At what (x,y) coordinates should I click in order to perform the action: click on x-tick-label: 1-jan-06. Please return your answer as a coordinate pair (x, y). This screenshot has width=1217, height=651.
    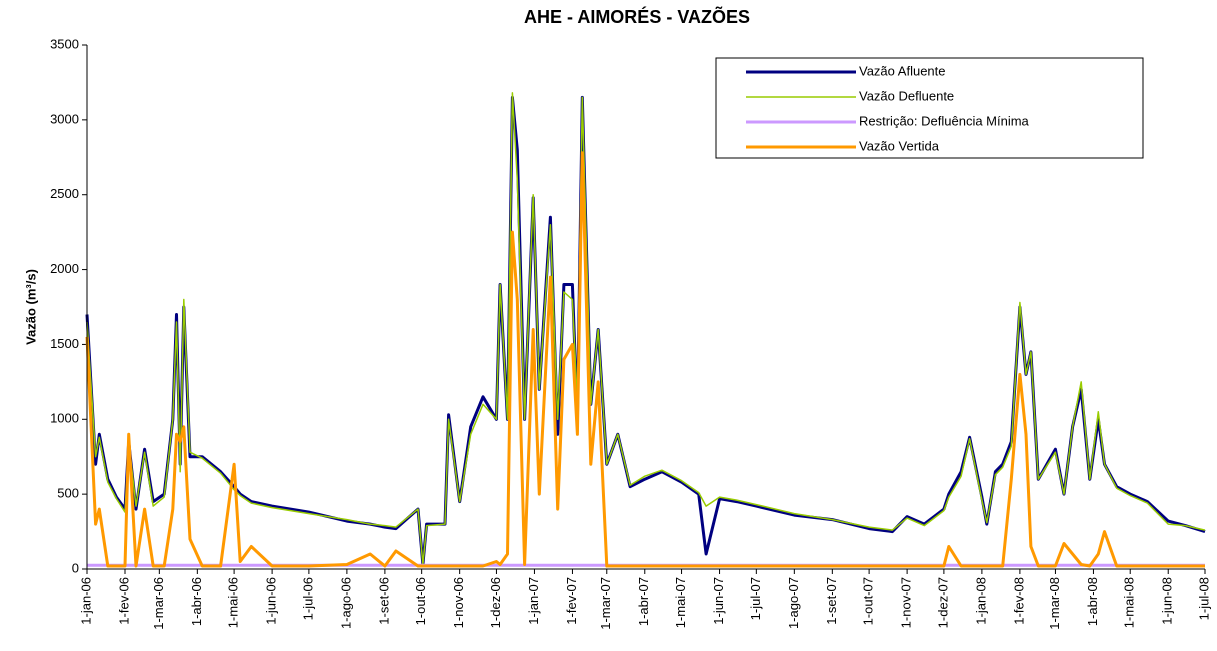
    Looking at the image, I should click on (85, 601).